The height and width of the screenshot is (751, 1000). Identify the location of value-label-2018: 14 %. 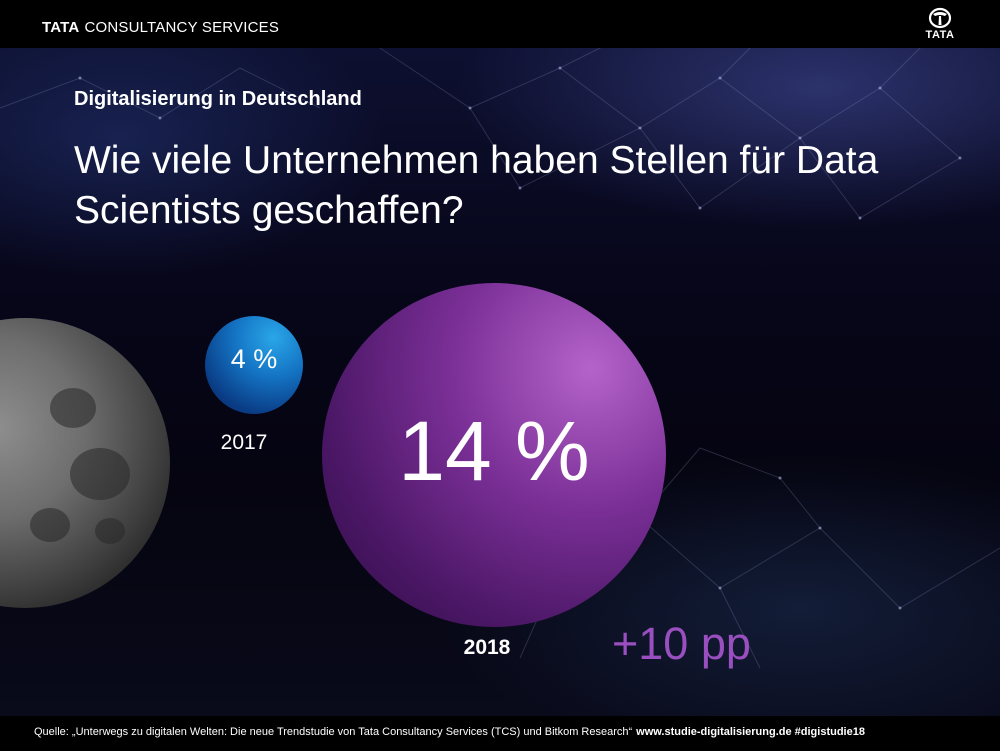
(494, 451).